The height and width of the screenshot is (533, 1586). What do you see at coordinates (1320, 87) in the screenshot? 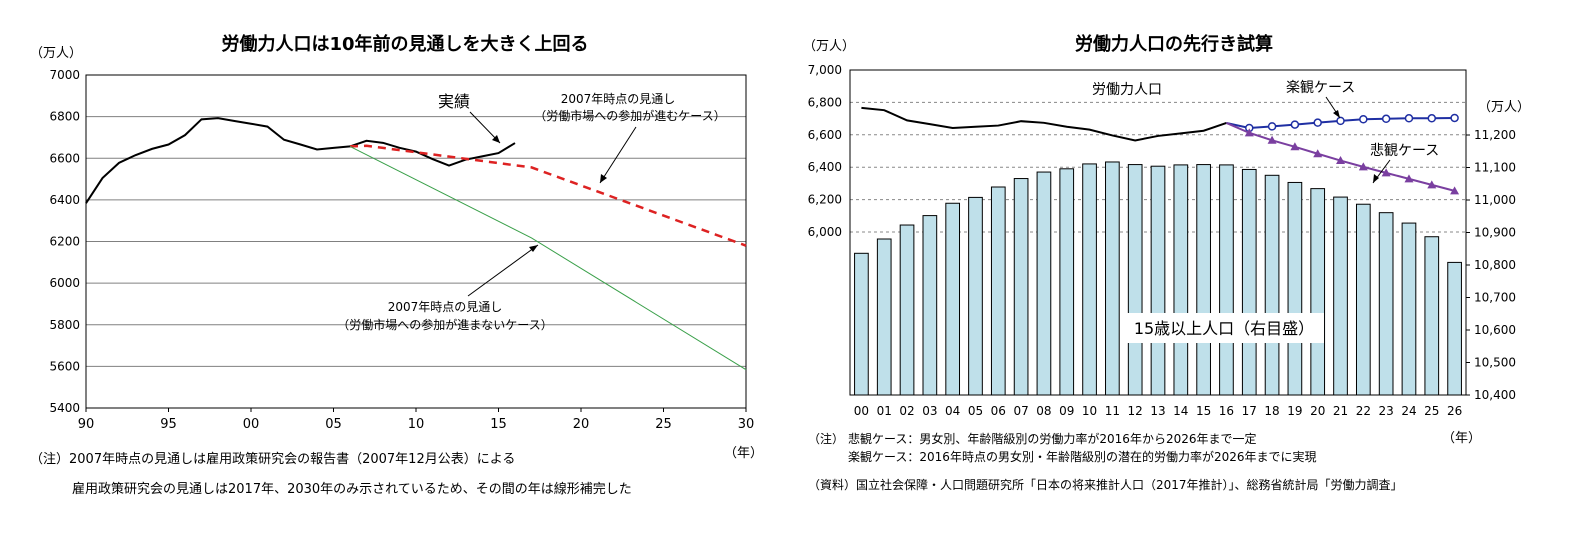
I see `label-optimistic-case: 楽観ケース` at bounding box center [1320, 87].